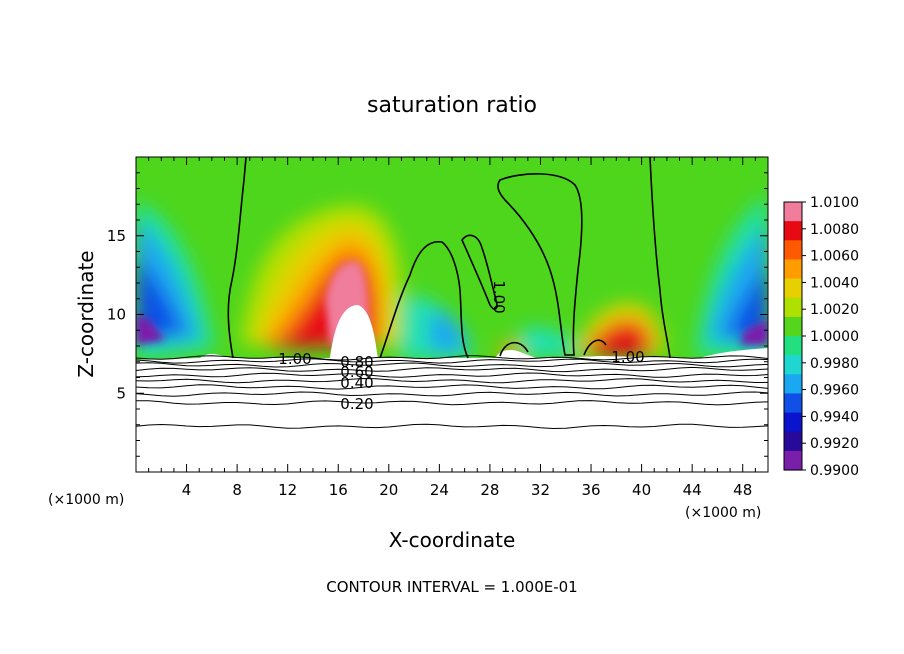  What do you see at coordinates (451, 587) in the screenshot?
I see `contour-interval-note: CONTOUR INTERVAL = 1.000E-01` at bounding box center [451, 587].